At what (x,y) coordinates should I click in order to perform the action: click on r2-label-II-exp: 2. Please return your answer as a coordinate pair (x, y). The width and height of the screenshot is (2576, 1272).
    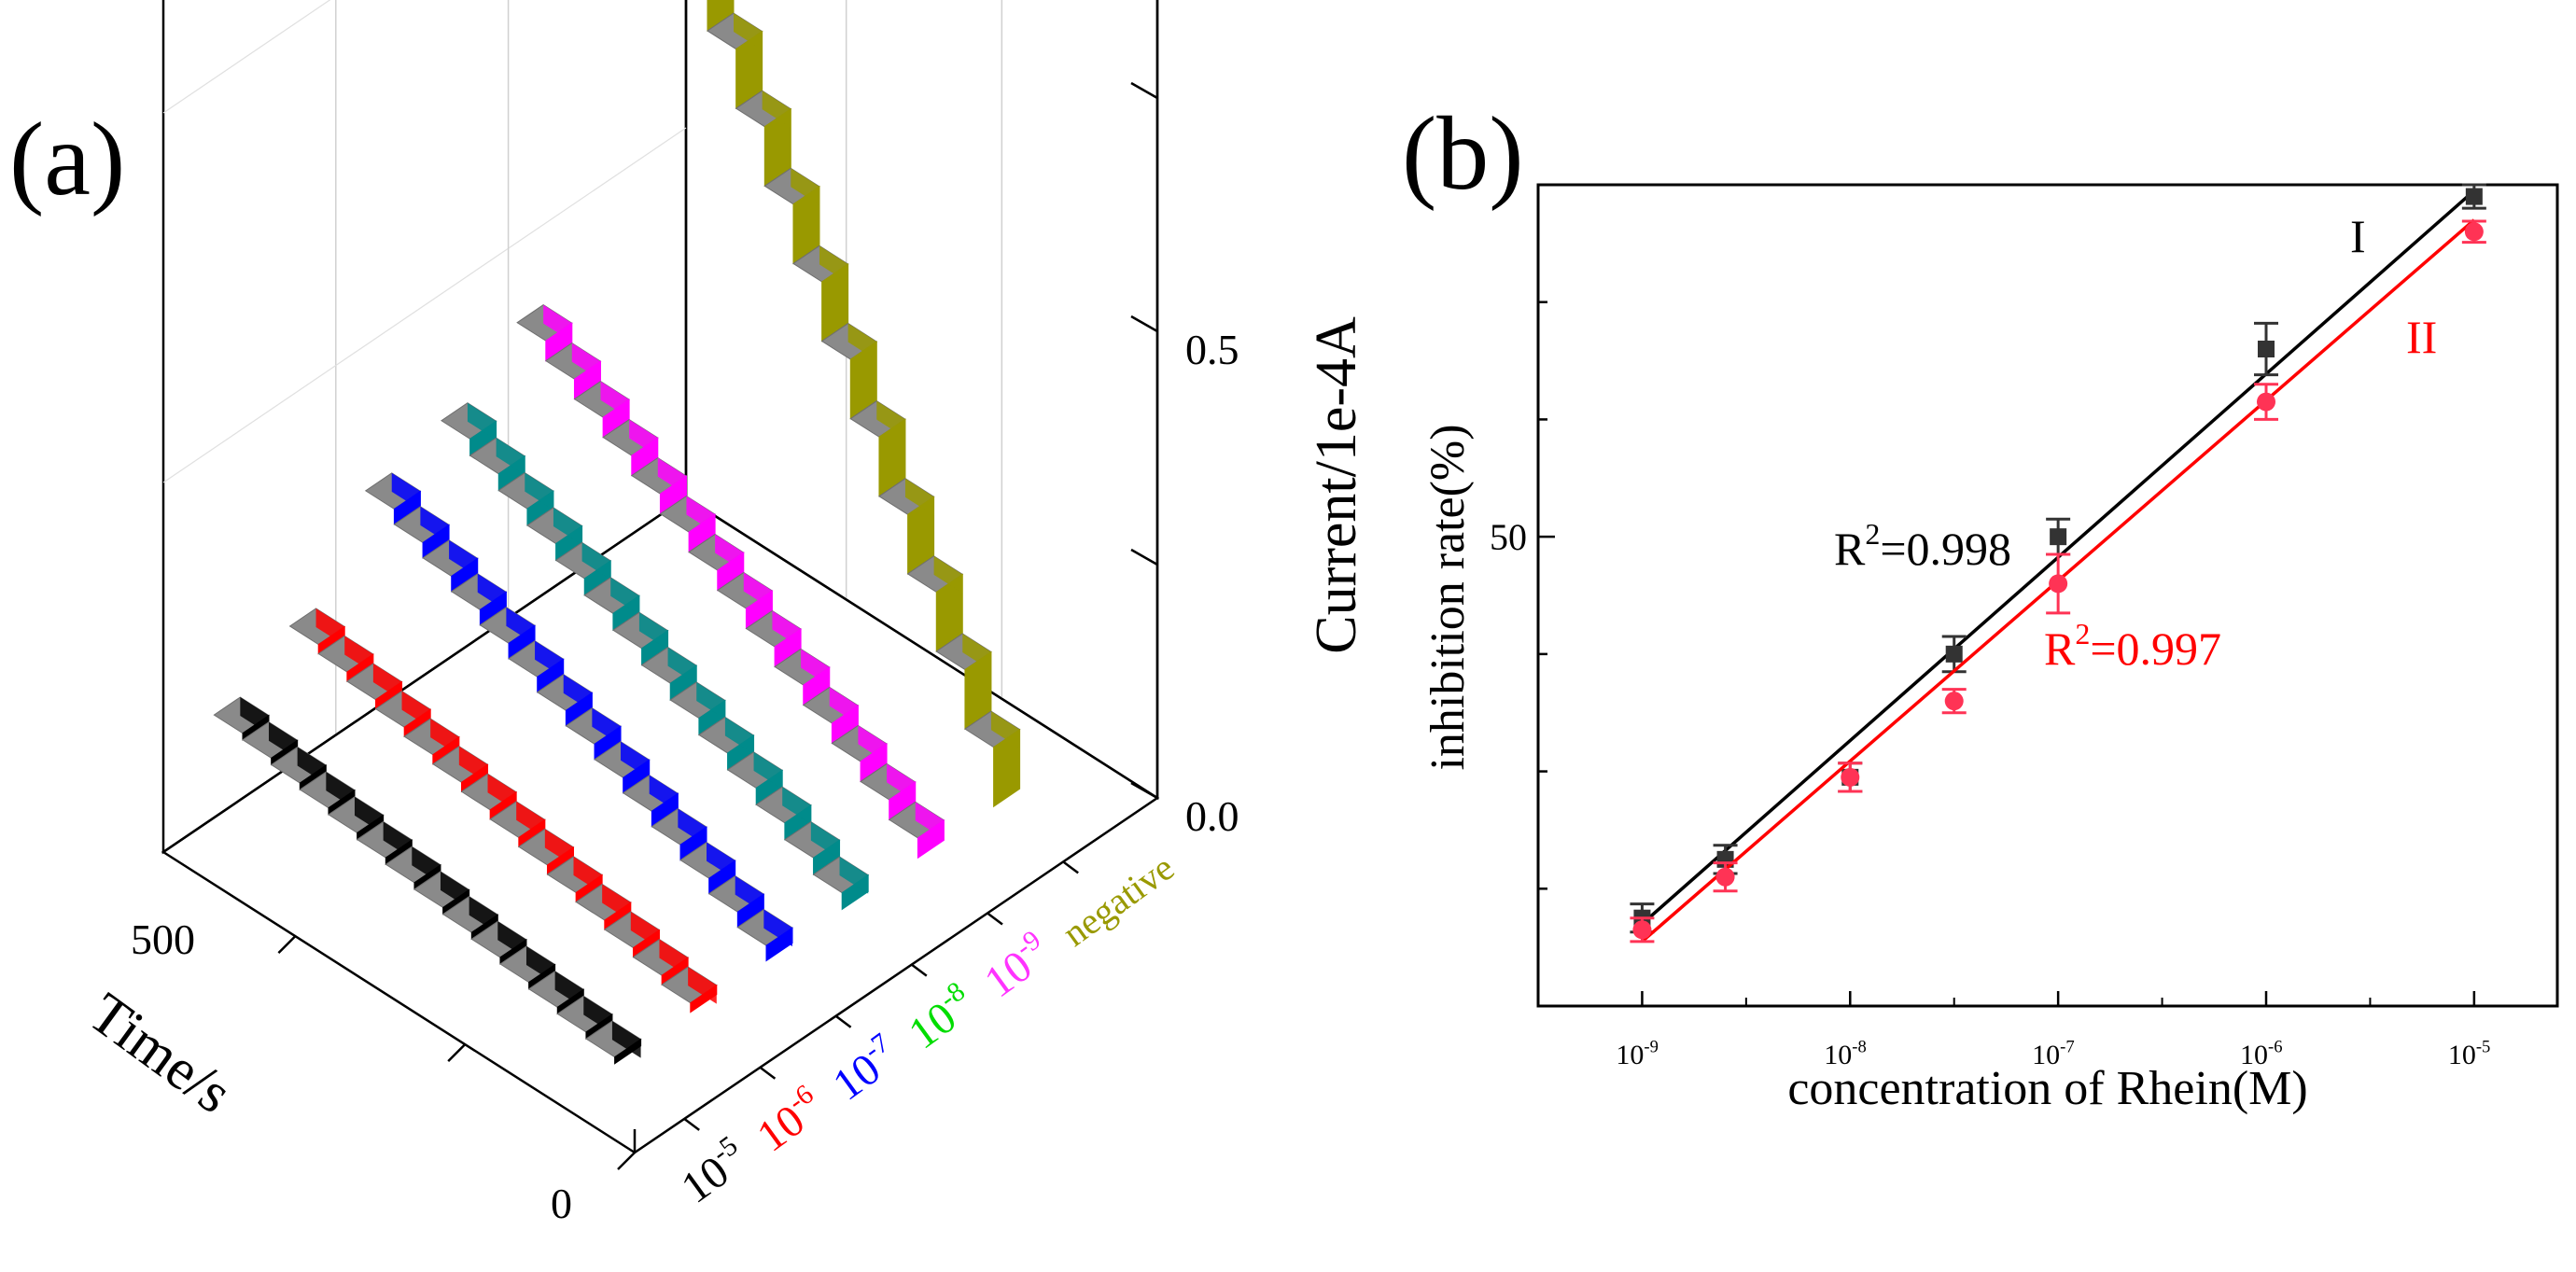
    Looking at the image, I should click on (2082, 633).